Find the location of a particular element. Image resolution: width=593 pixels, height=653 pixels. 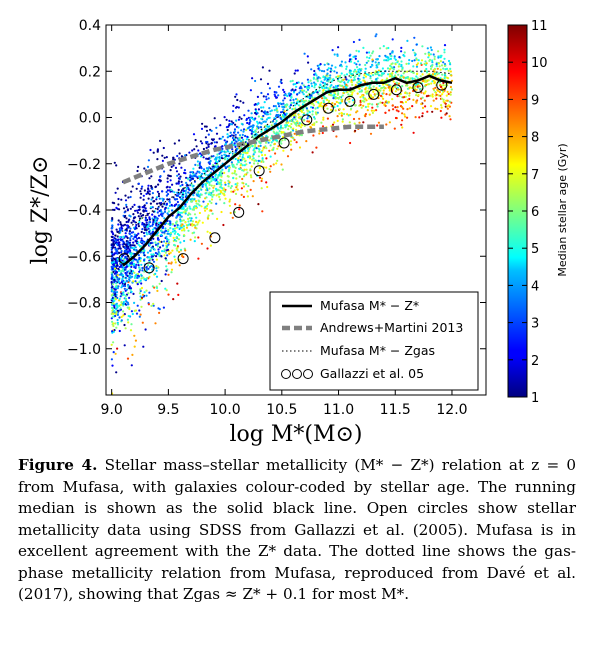

gallazzi-point is located at coordinates (259, 171).